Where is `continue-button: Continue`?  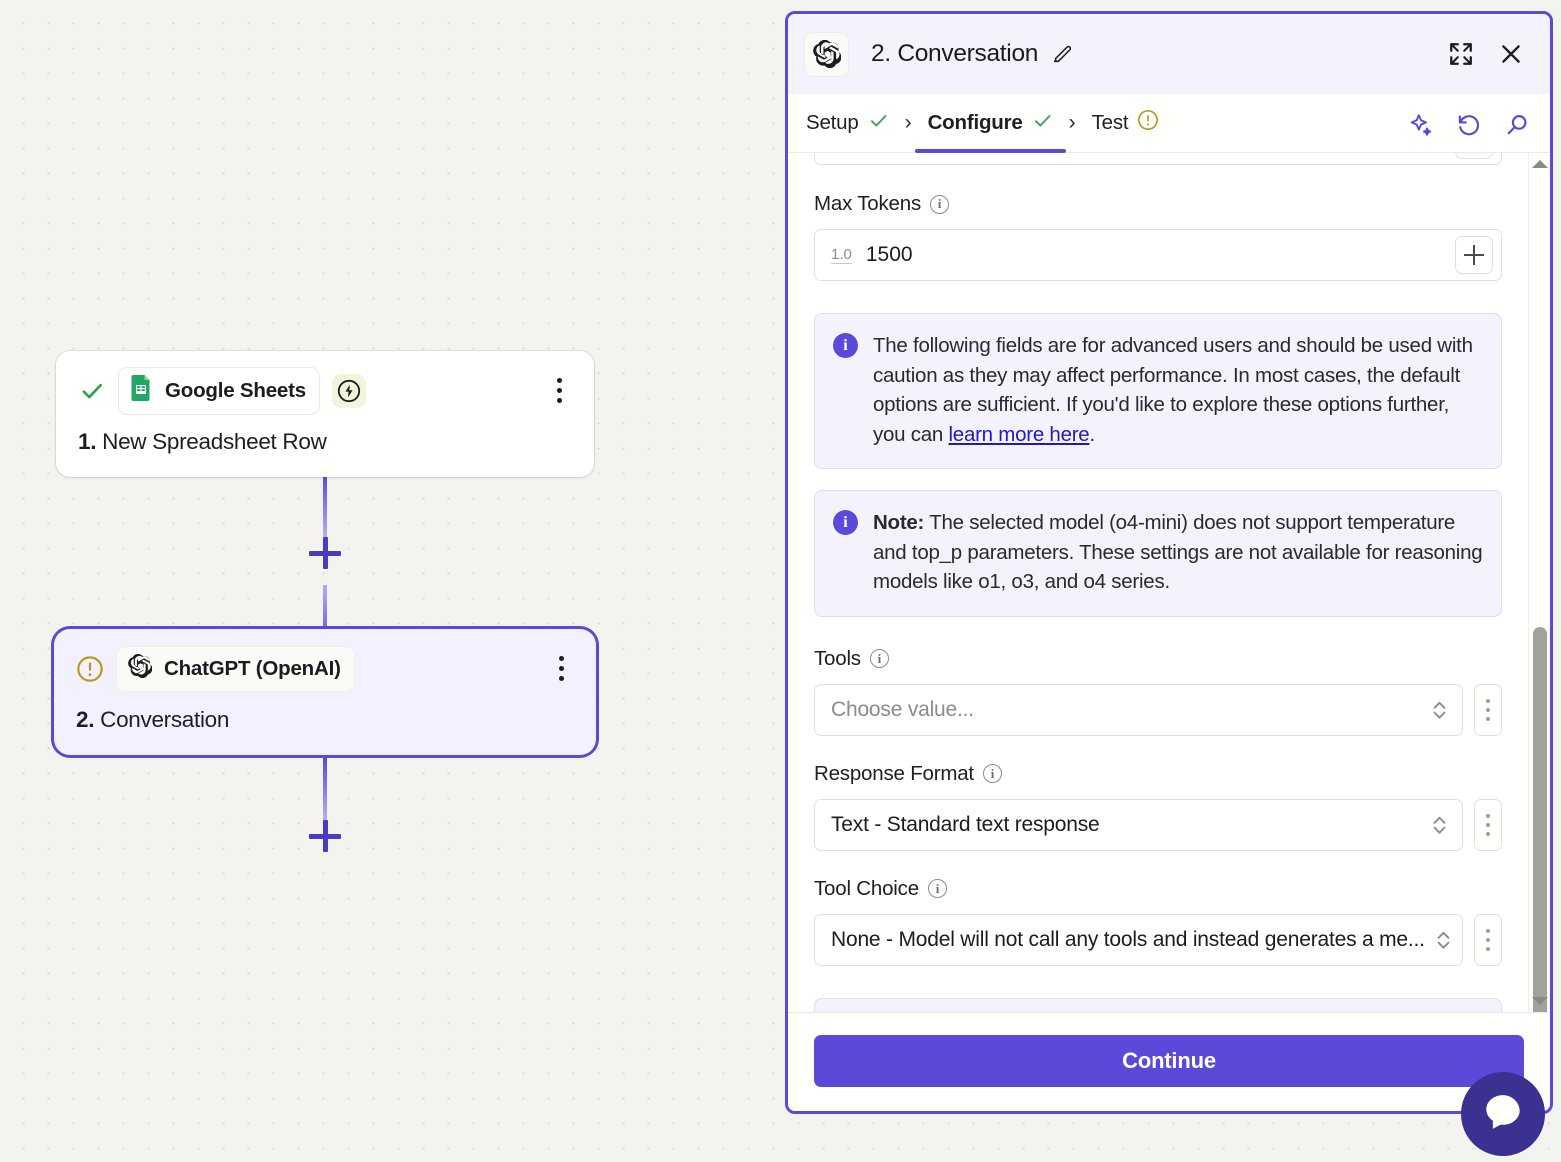
continue-button: Continue is located at coordinates (1169, 1061).